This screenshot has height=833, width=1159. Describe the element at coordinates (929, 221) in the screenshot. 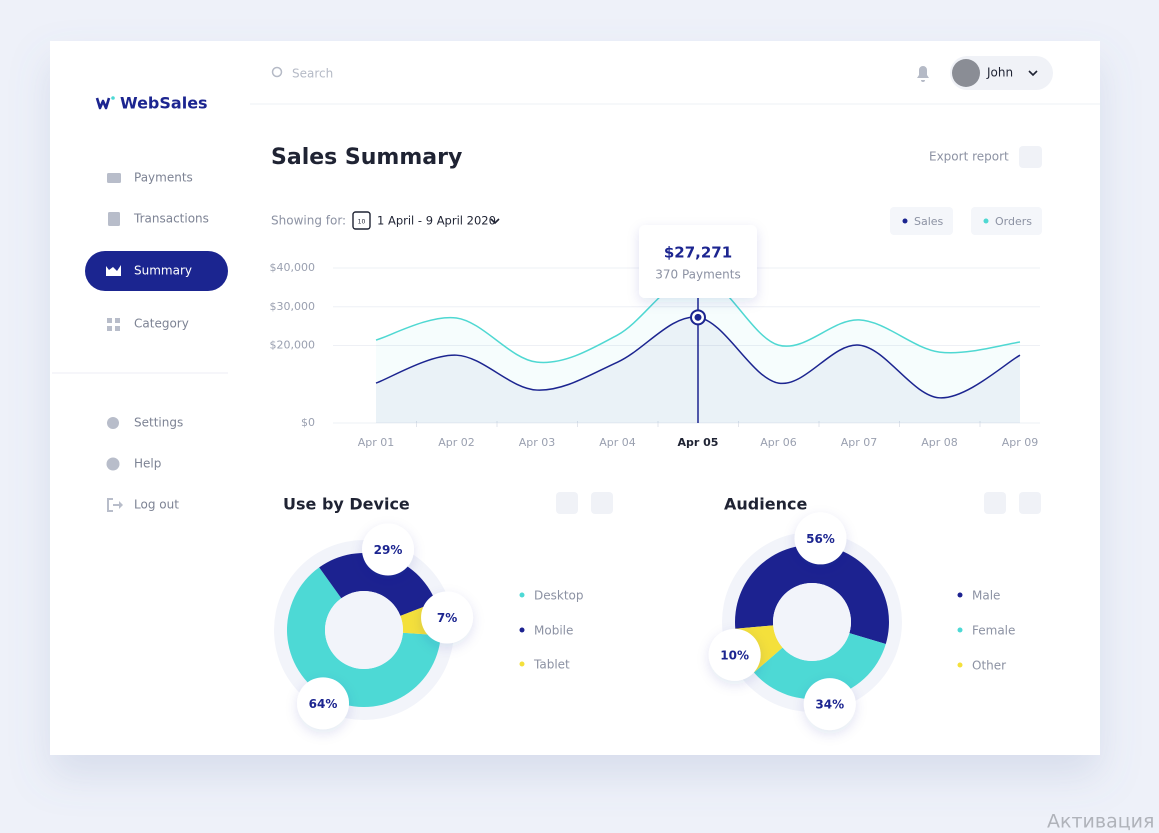

I see `legend-label: Sales` at that location.